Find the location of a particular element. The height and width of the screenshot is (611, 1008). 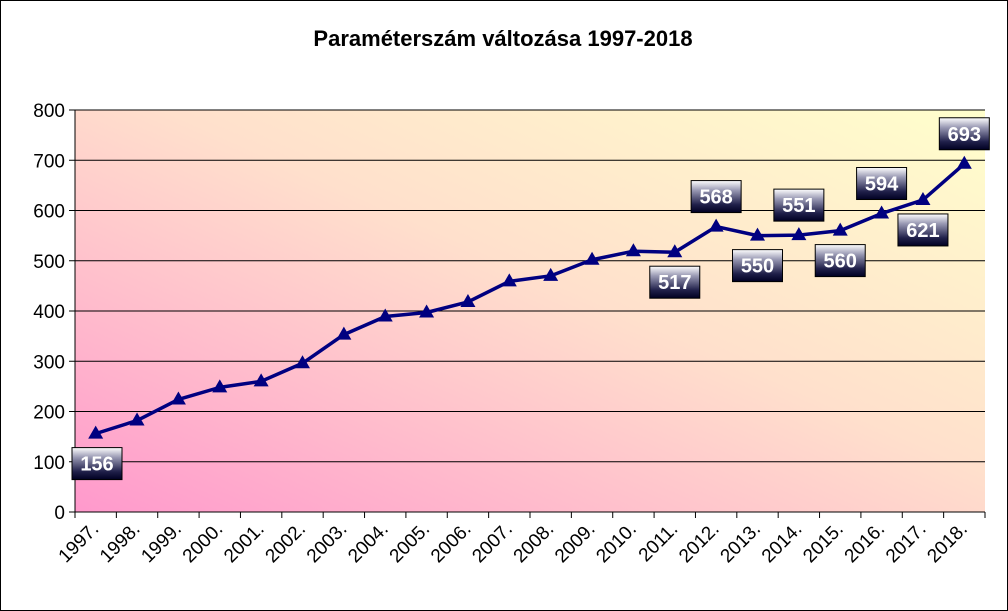

chart-title: Paraméterszám változása 1997-2018 is located at coordinates (502, 38).